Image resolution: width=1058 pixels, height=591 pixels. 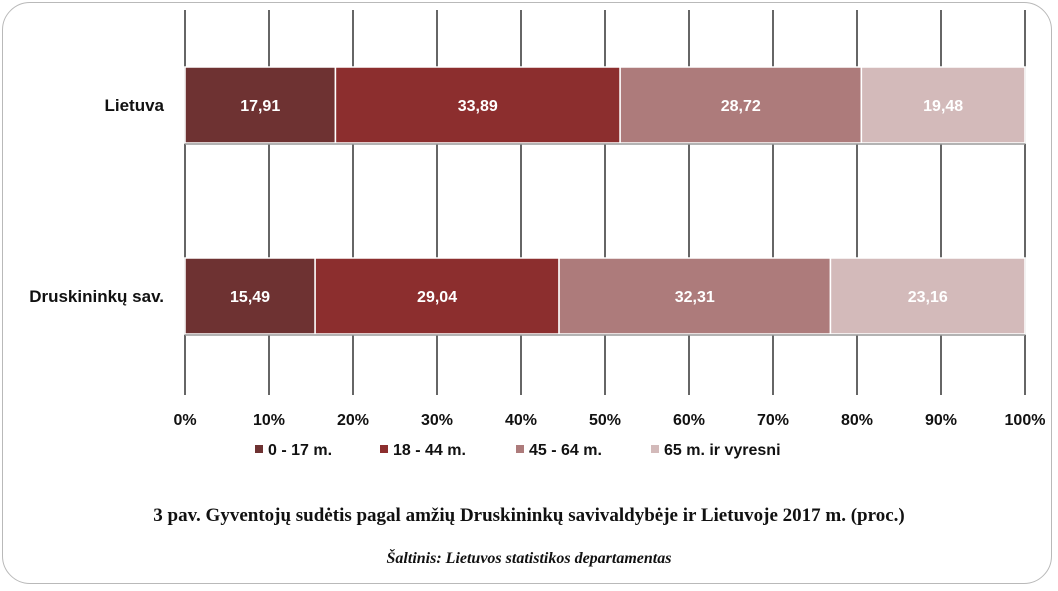 I want to click on tick-label: 60%, so click(x=689, y=420).